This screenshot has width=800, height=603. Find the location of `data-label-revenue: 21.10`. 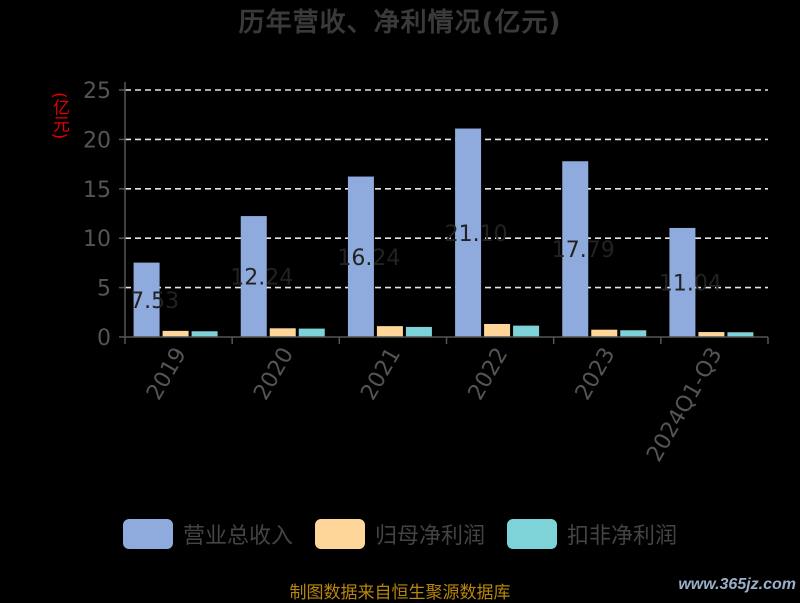

data-label-revenue: 21.10 is located at coordinates (476, 234).